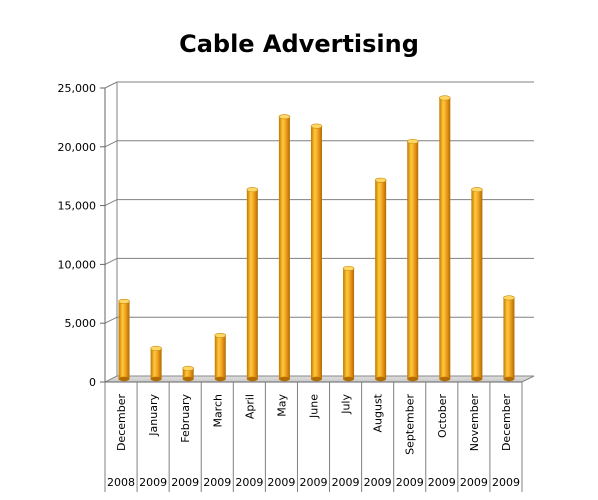  Describe the element at coordinates (121, 482) in the screenshot. I see `year-label: 2008` at that location.